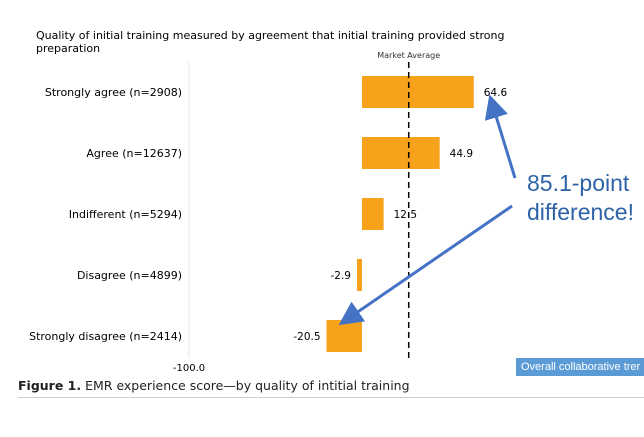 Image resolution: width=644 pixels, height=437 pixels. Describe the element at coordinates (113, 92) in the screenshot. I see `category-label: Strongly agree (n=2908)` at that location.